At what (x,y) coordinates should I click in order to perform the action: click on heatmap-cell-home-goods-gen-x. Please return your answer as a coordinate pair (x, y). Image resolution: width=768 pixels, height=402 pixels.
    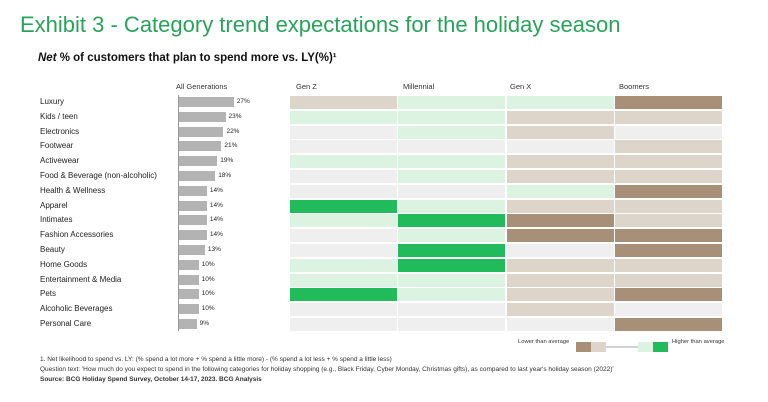
    Looking at the image, I should click on (560, 265).